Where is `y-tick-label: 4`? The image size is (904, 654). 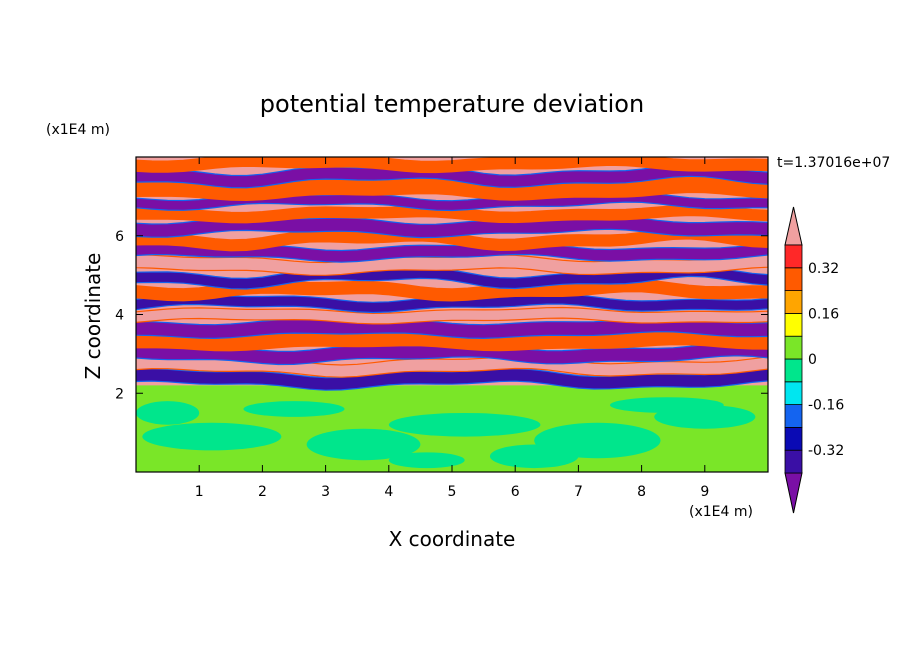
y-tick-label: 4 is located at coordinates (119, 316).